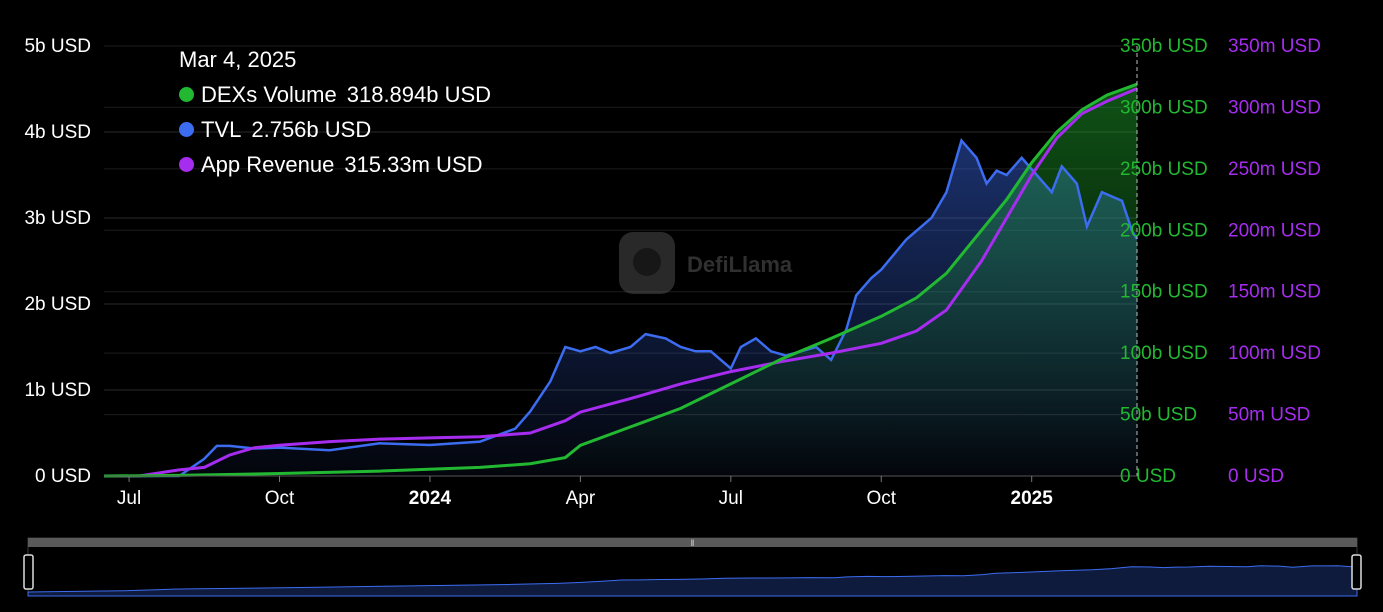 This screenshot has width=1383, height=612. What do you see at coordinates (413, 164) in the screenshot?
I see `tooltip-revenue-value: 315.33m USD` at bounding box center [413, 164].